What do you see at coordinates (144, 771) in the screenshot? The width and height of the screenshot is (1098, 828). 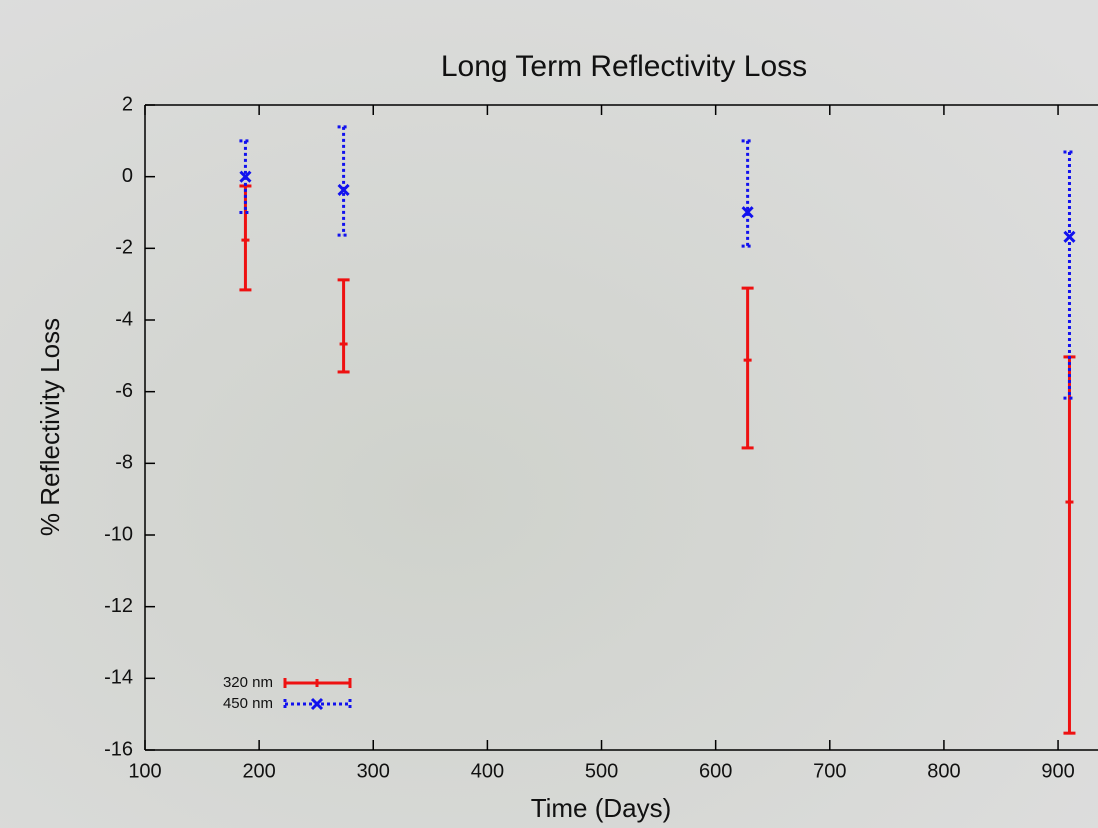 I see `x-tick-label: 100` at bounding box center [144, 771].